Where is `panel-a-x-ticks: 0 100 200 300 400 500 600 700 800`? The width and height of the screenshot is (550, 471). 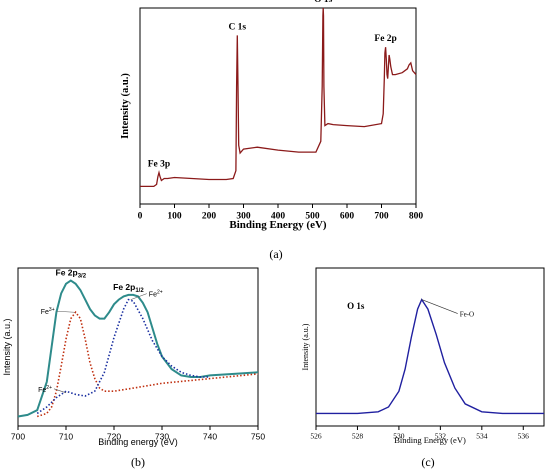 panel-a-x-ticks: 0 100 200 300 400 500 600 700 800 is located at coordinates (281, 213).